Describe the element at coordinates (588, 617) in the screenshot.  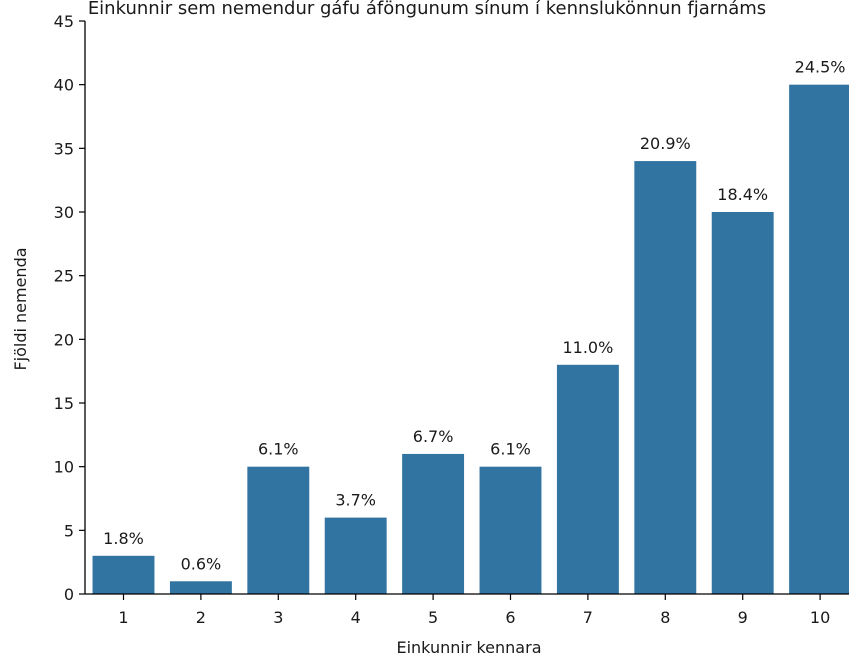
I see `x-tick-label: 7` at that location.